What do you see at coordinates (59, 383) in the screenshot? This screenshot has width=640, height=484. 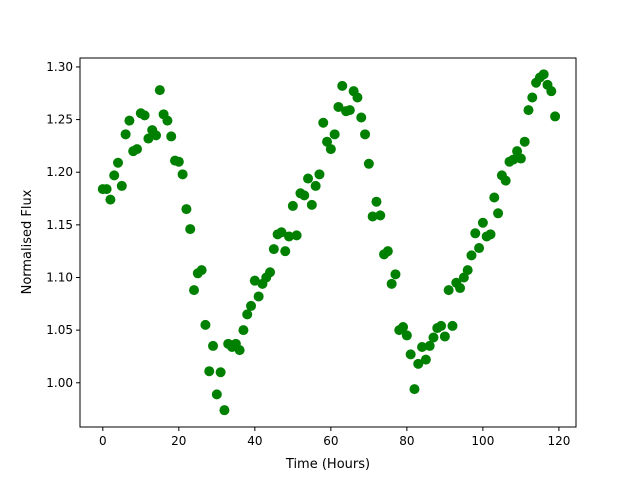 I see `y-tick-label: 1.00` at bounding box center [59, 383].